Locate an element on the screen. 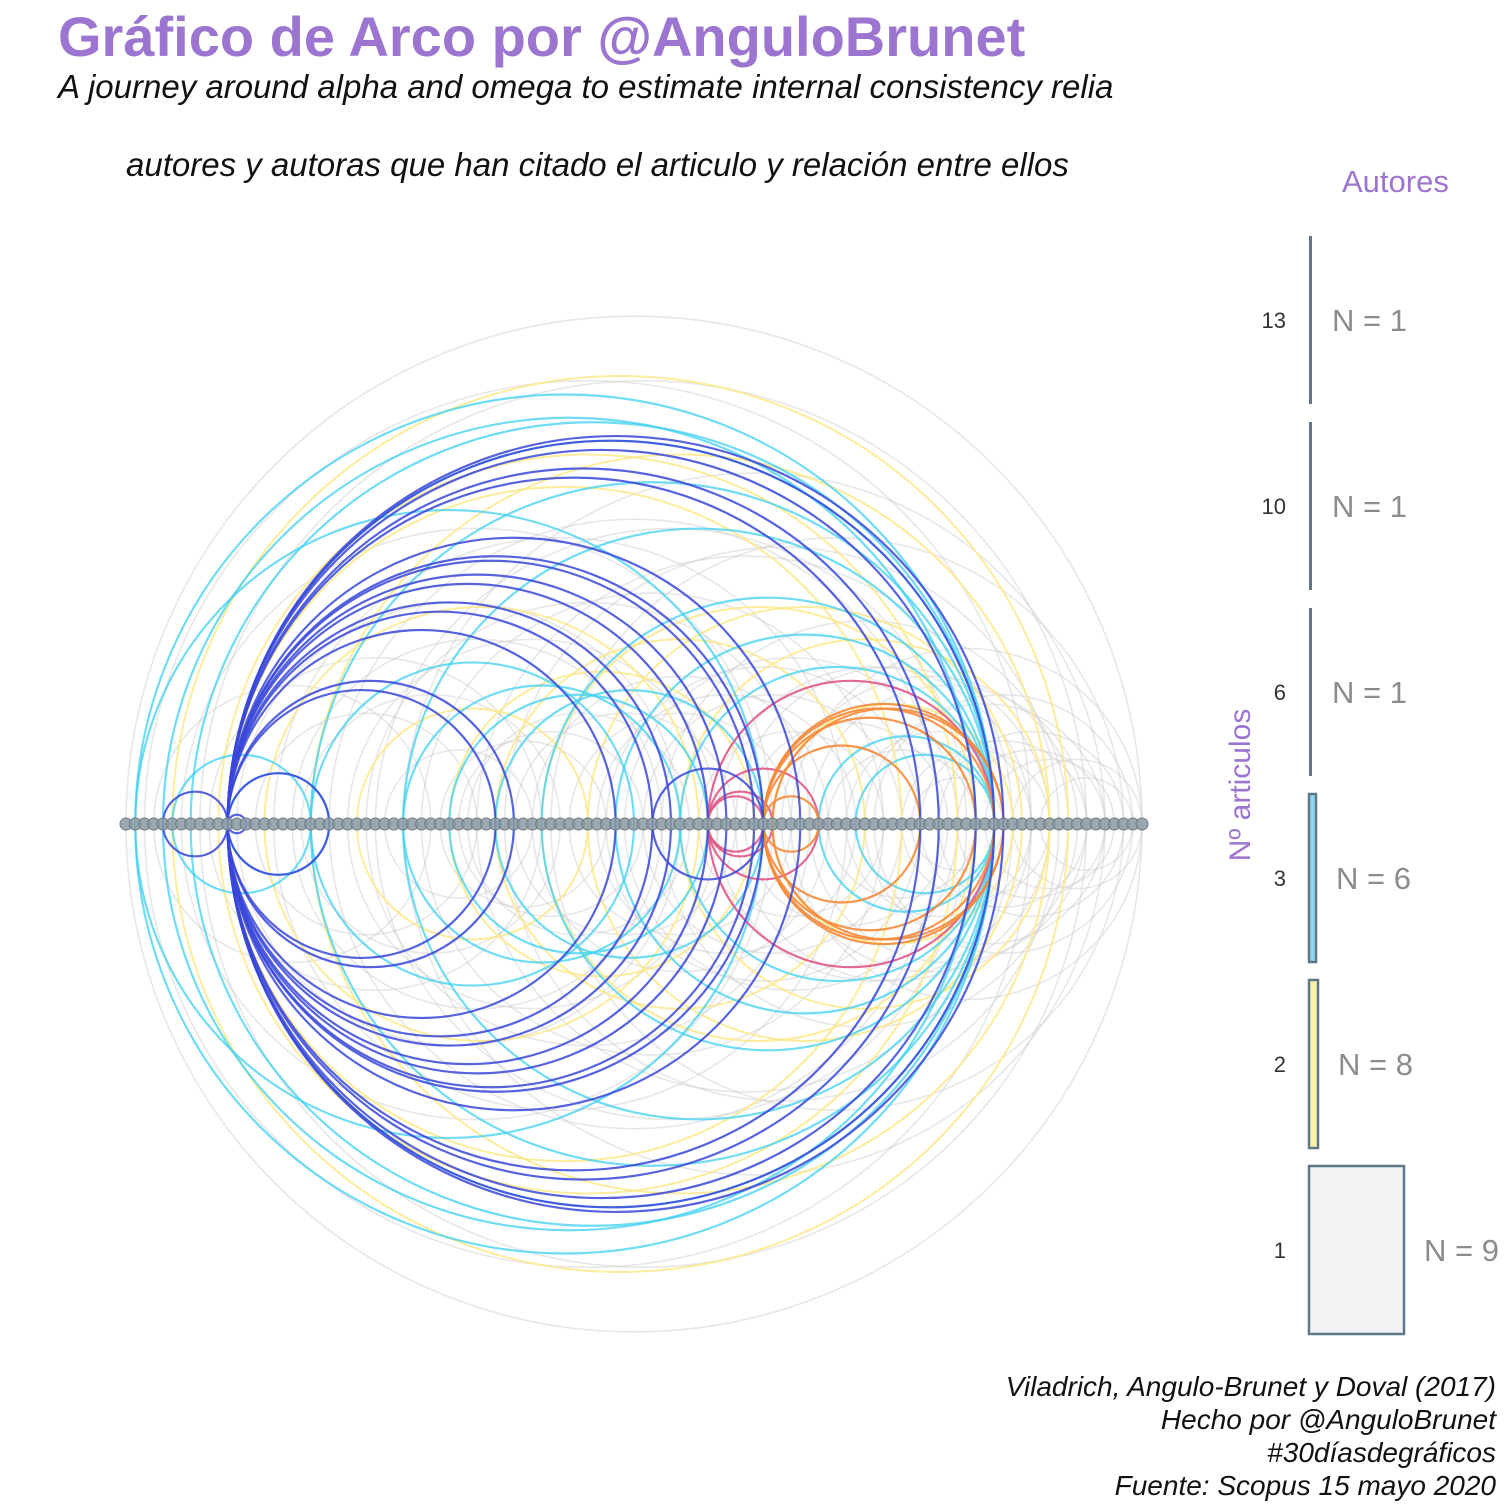 The width and height of the screenshot is (1512, 1512). caption-line: Fuente: Scopus 15 mayo 2020 is located at coordinates (1305, 1485).